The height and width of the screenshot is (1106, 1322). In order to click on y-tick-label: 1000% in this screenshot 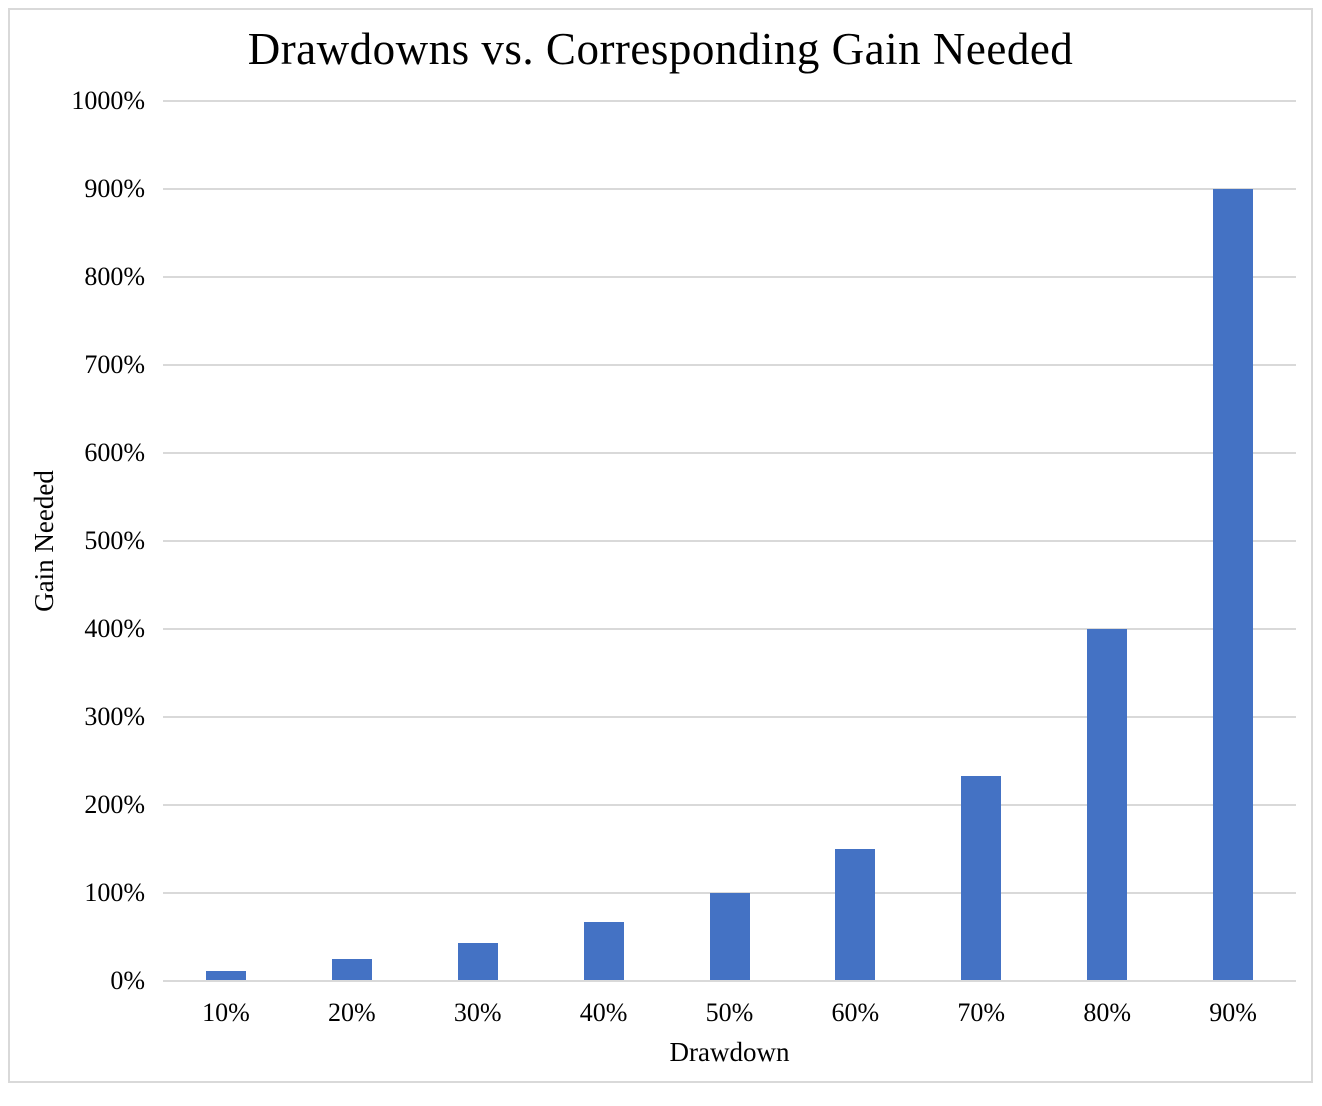, I will do `click(108, 100)`.